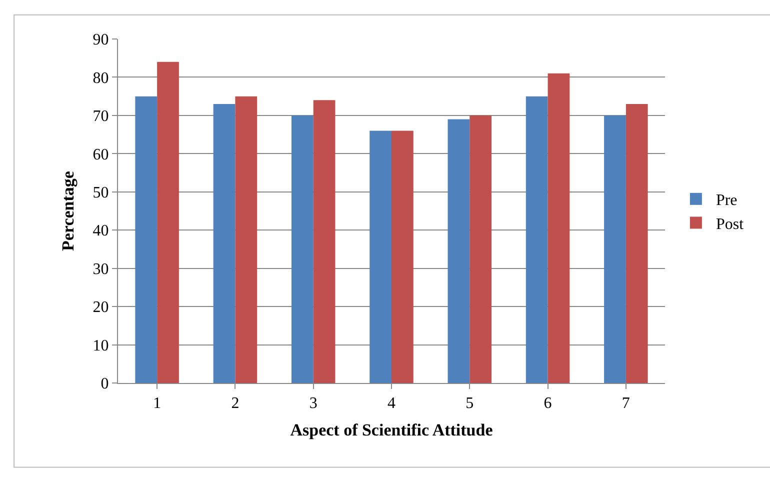 The height and width of the screenshot is (478, 770). Describe the element at coordinates (157, 403) in the screenshot. I see `x-tick-label: 1` at that location.